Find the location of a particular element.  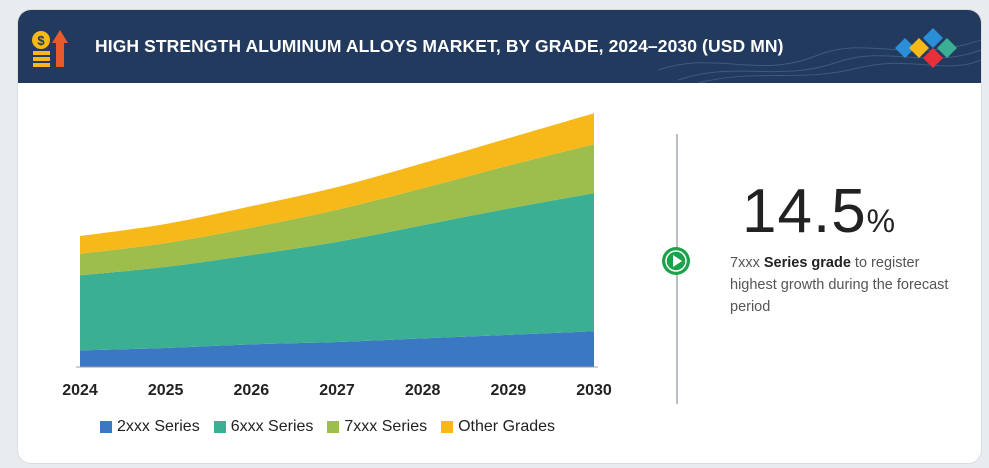

desc-bold: Series grade is located at coordinates (807, 263).